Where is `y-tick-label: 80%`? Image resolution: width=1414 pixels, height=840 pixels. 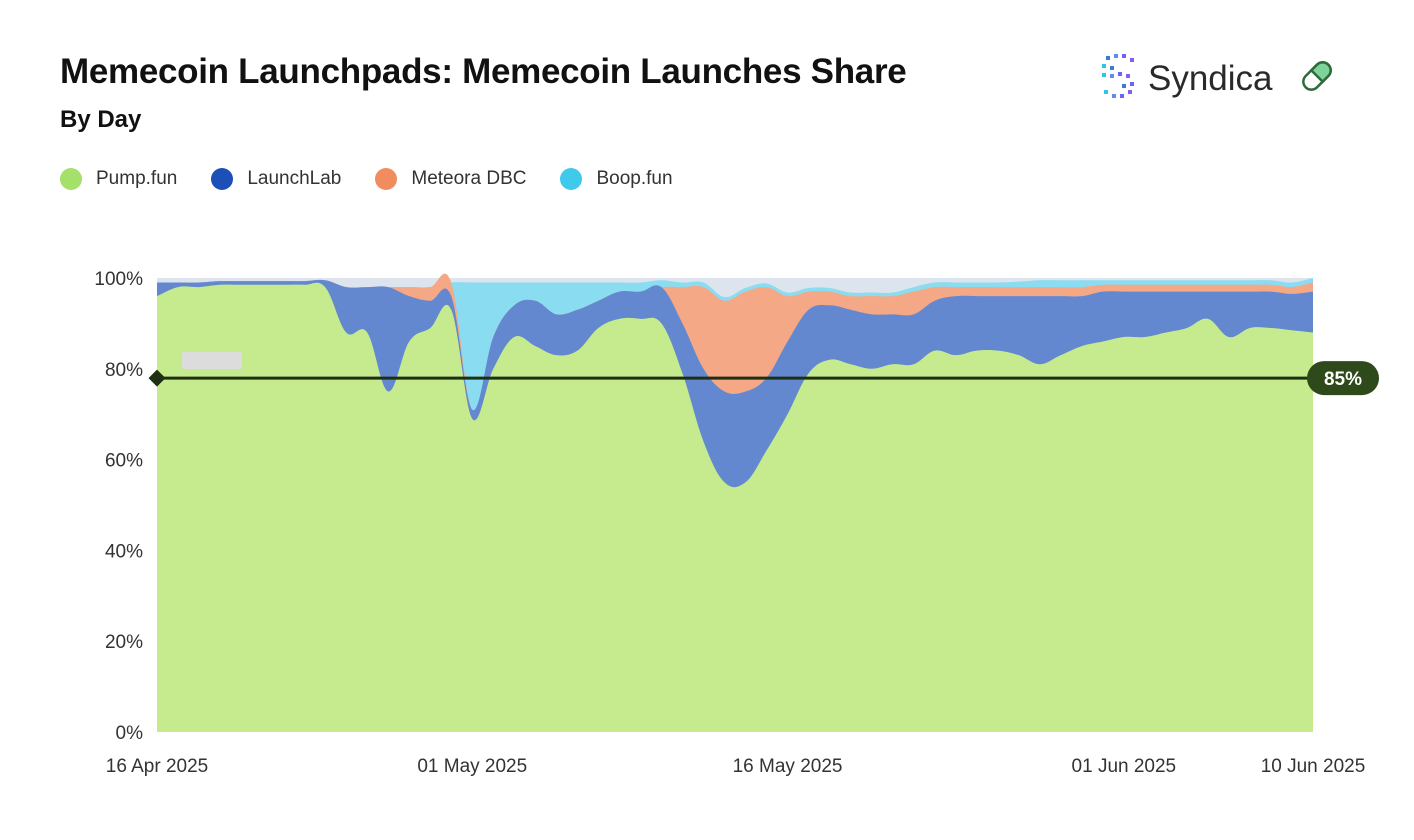 y-tick-label: 80% is located at coordinates (124, 370).